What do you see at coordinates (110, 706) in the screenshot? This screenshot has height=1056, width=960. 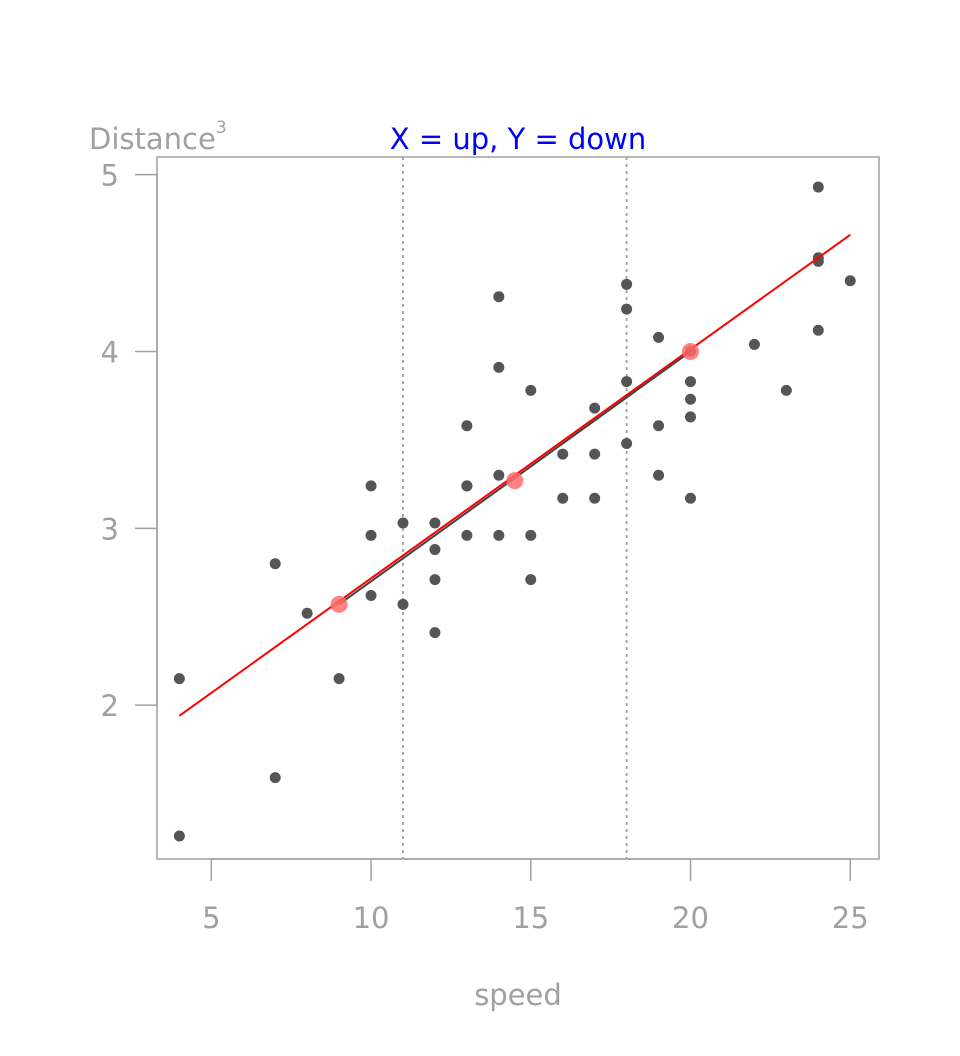 I see `y-tick-label: 2` at bounding box center [110, 706].